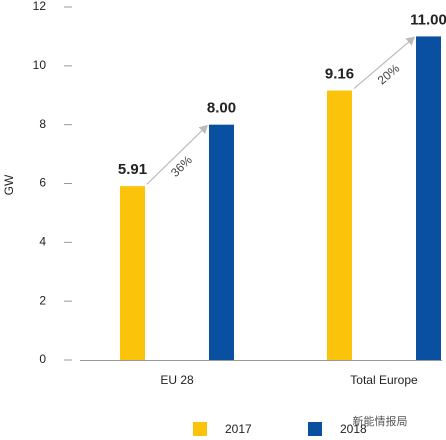 The width and height of the screenshot is (446, 440). Describe the element at coordinates (42, 242) in the screenshot. I see `y-tick-label: 4` at that location.